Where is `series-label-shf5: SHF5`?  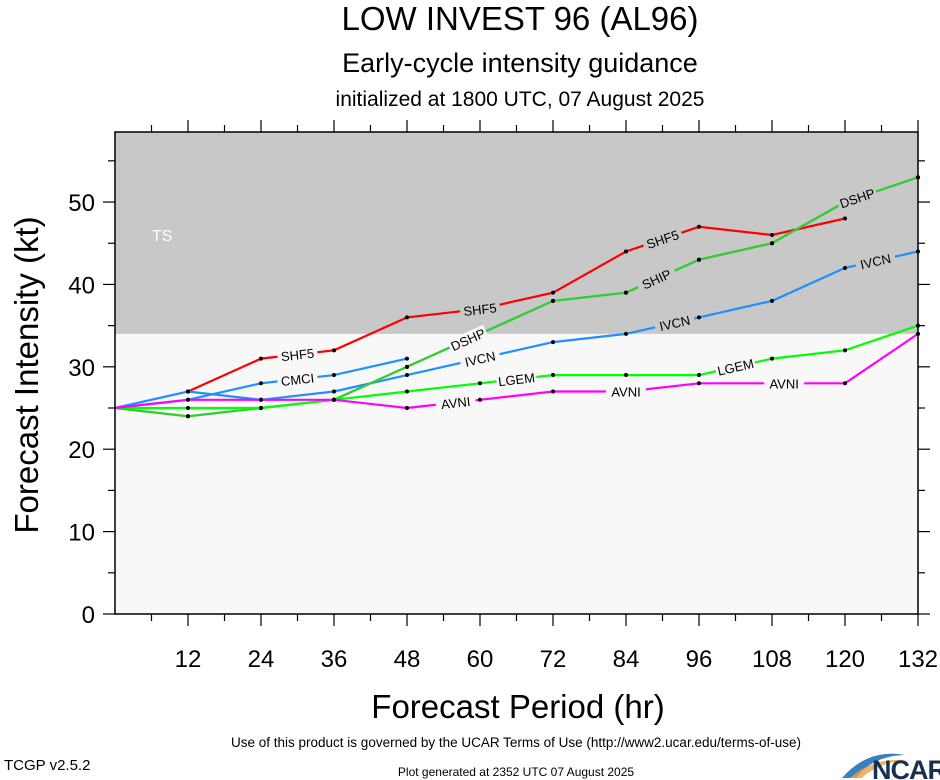 series-label-shf5: SHF5 is located at coordinates (480, 309).